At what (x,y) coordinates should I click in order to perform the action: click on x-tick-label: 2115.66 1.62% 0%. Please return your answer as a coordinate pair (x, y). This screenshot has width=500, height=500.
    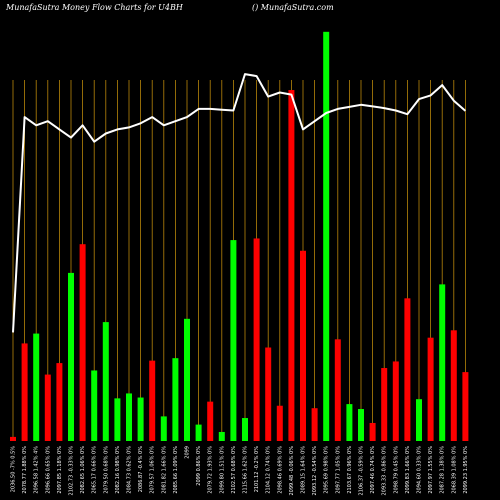
    Looking at the image, I should click on (246, 470).